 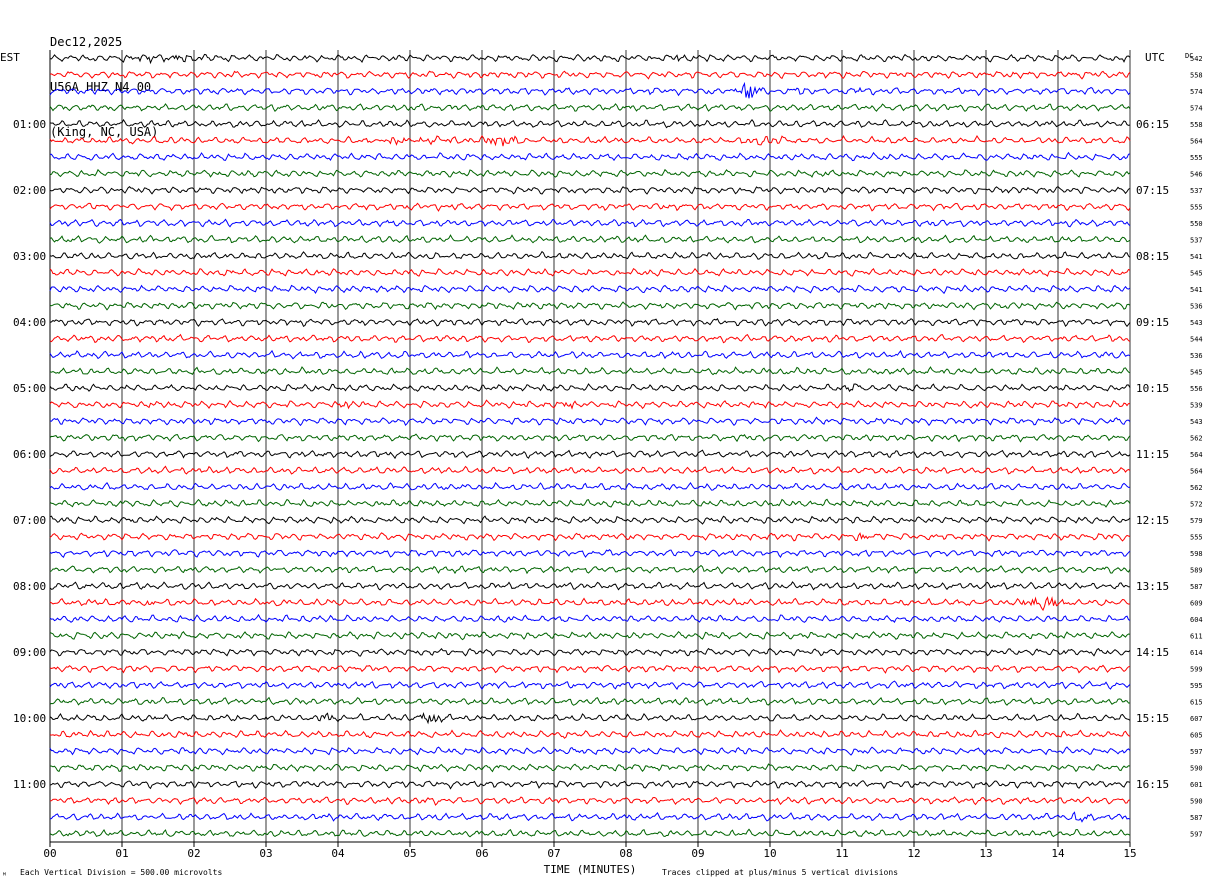 I want to click on utc-hour-label-10: 16:15, so click(x=1152, y=784).